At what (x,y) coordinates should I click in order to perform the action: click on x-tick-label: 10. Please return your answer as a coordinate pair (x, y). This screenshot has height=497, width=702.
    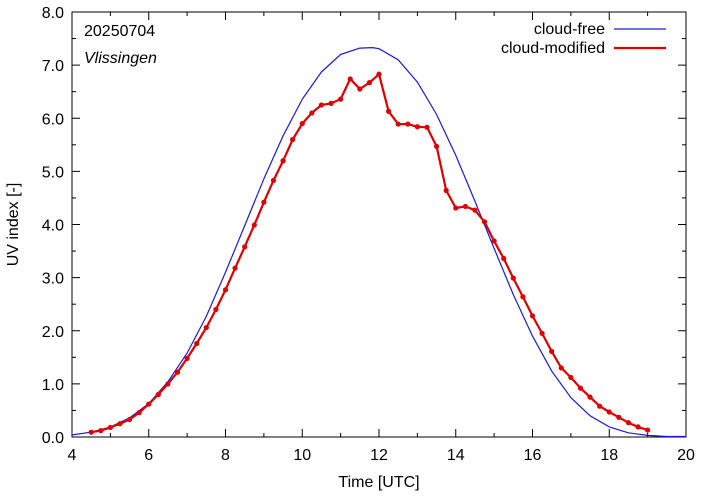
    Looking at the image, I should click on (302, 455).